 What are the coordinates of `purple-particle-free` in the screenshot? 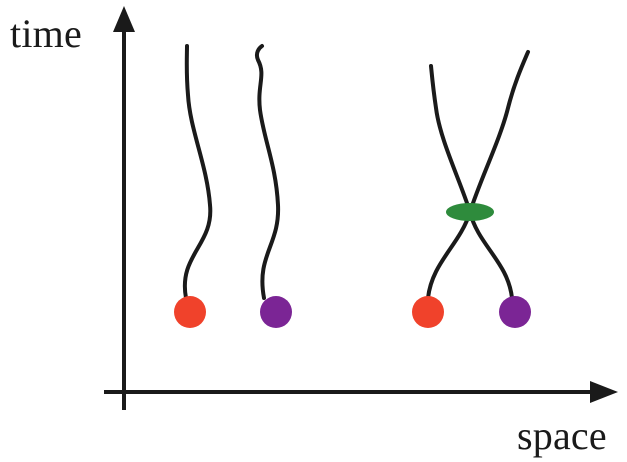 It's located at (276, 312).